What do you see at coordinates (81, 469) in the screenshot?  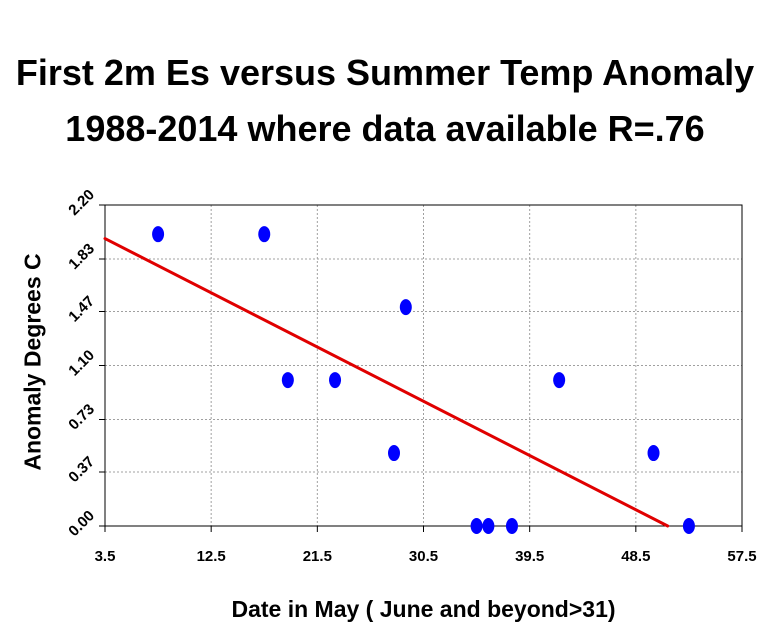 I see `y-tick-label: 0.37` at bounding box center [81, 469].